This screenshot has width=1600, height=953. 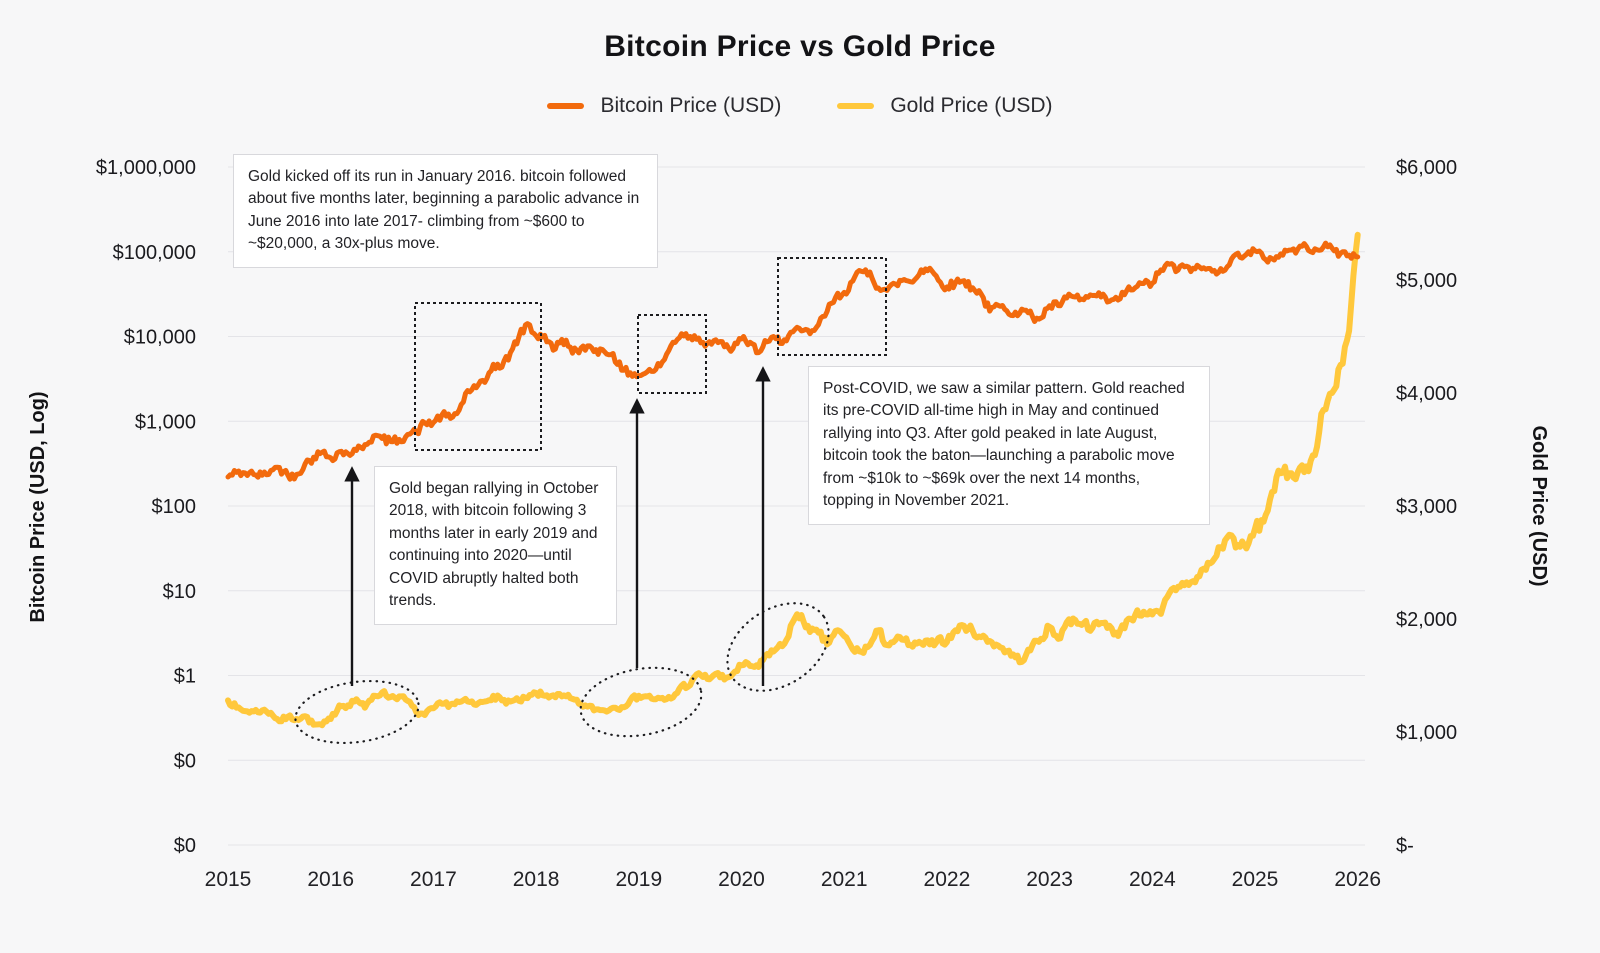 I want to click on x-tick-label: 2015, so click(x=228, y=879).